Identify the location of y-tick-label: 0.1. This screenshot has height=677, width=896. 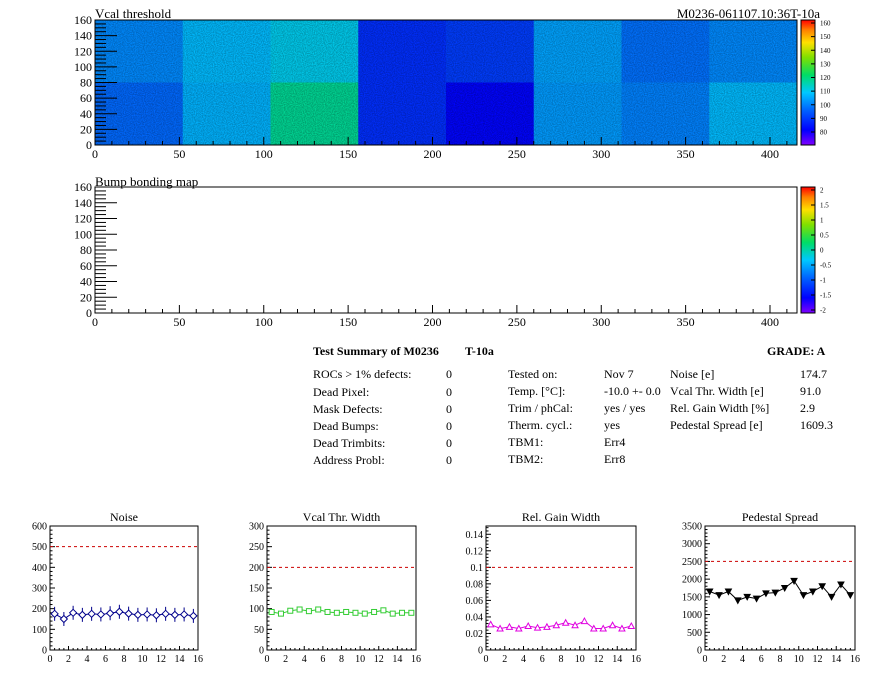
(477, 568).